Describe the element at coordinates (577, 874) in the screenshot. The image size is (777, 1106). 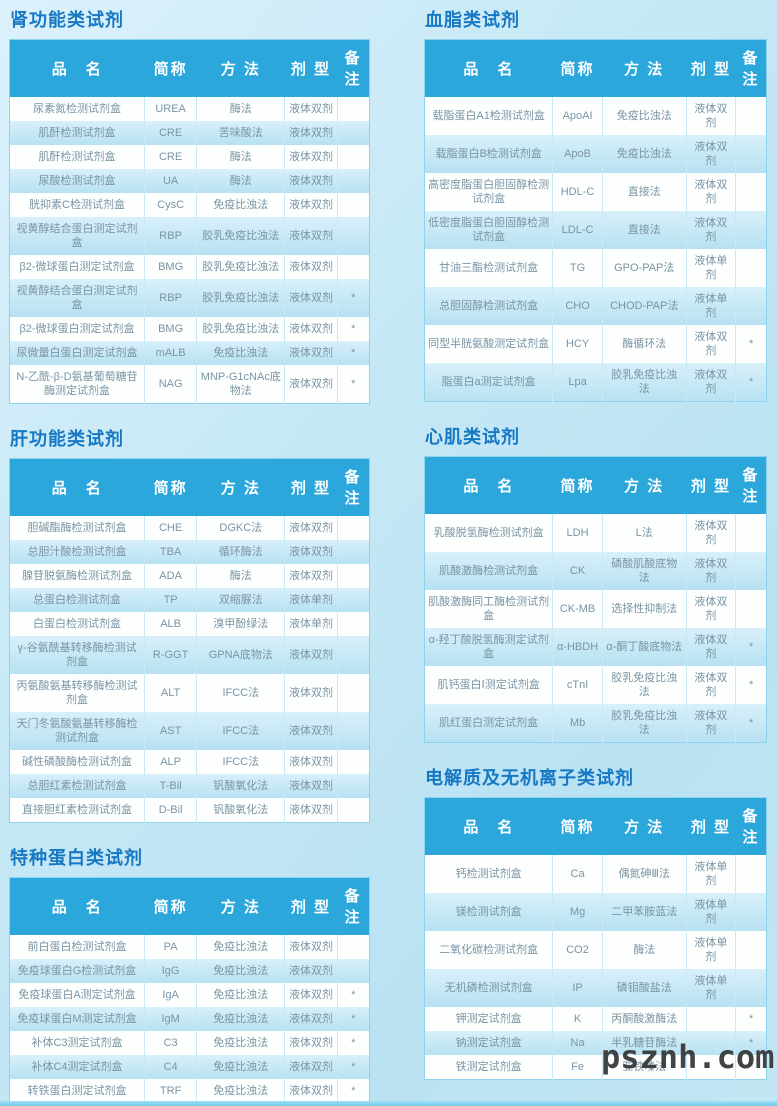
I see `cell-abbr: Ca` at that location.